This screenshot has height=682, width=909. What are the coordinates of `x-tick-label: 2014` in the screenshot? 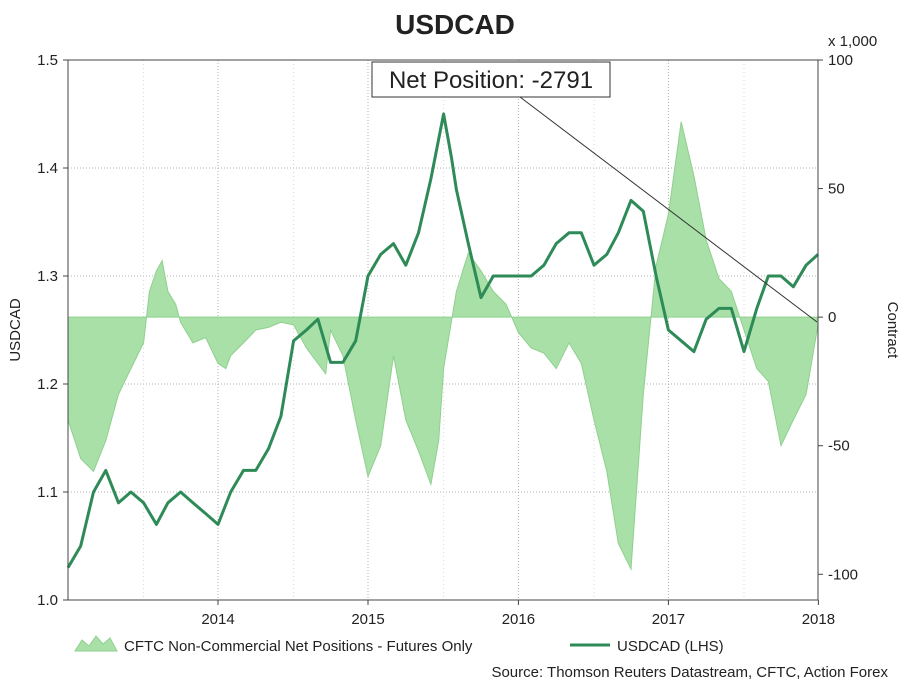 It's located at (217, 619).